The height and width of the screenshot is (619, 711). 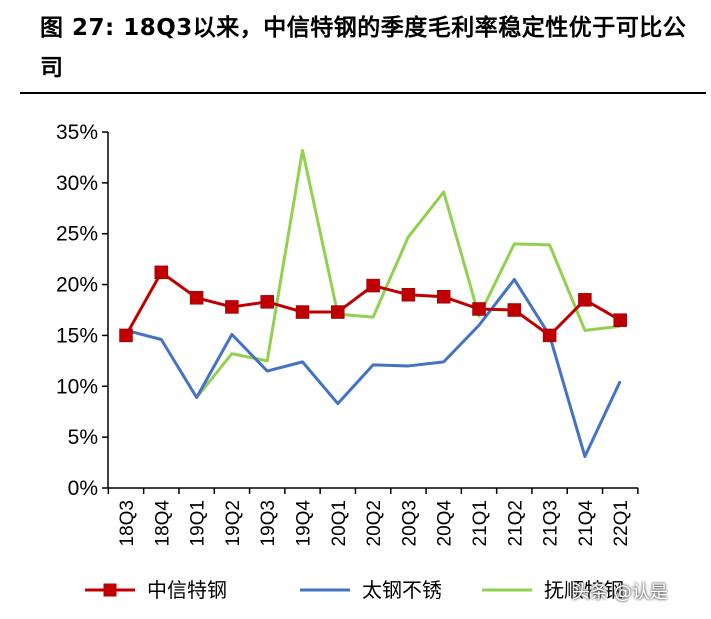 I want to click on y-tick-label: 0%, so click(x=83, y=488).